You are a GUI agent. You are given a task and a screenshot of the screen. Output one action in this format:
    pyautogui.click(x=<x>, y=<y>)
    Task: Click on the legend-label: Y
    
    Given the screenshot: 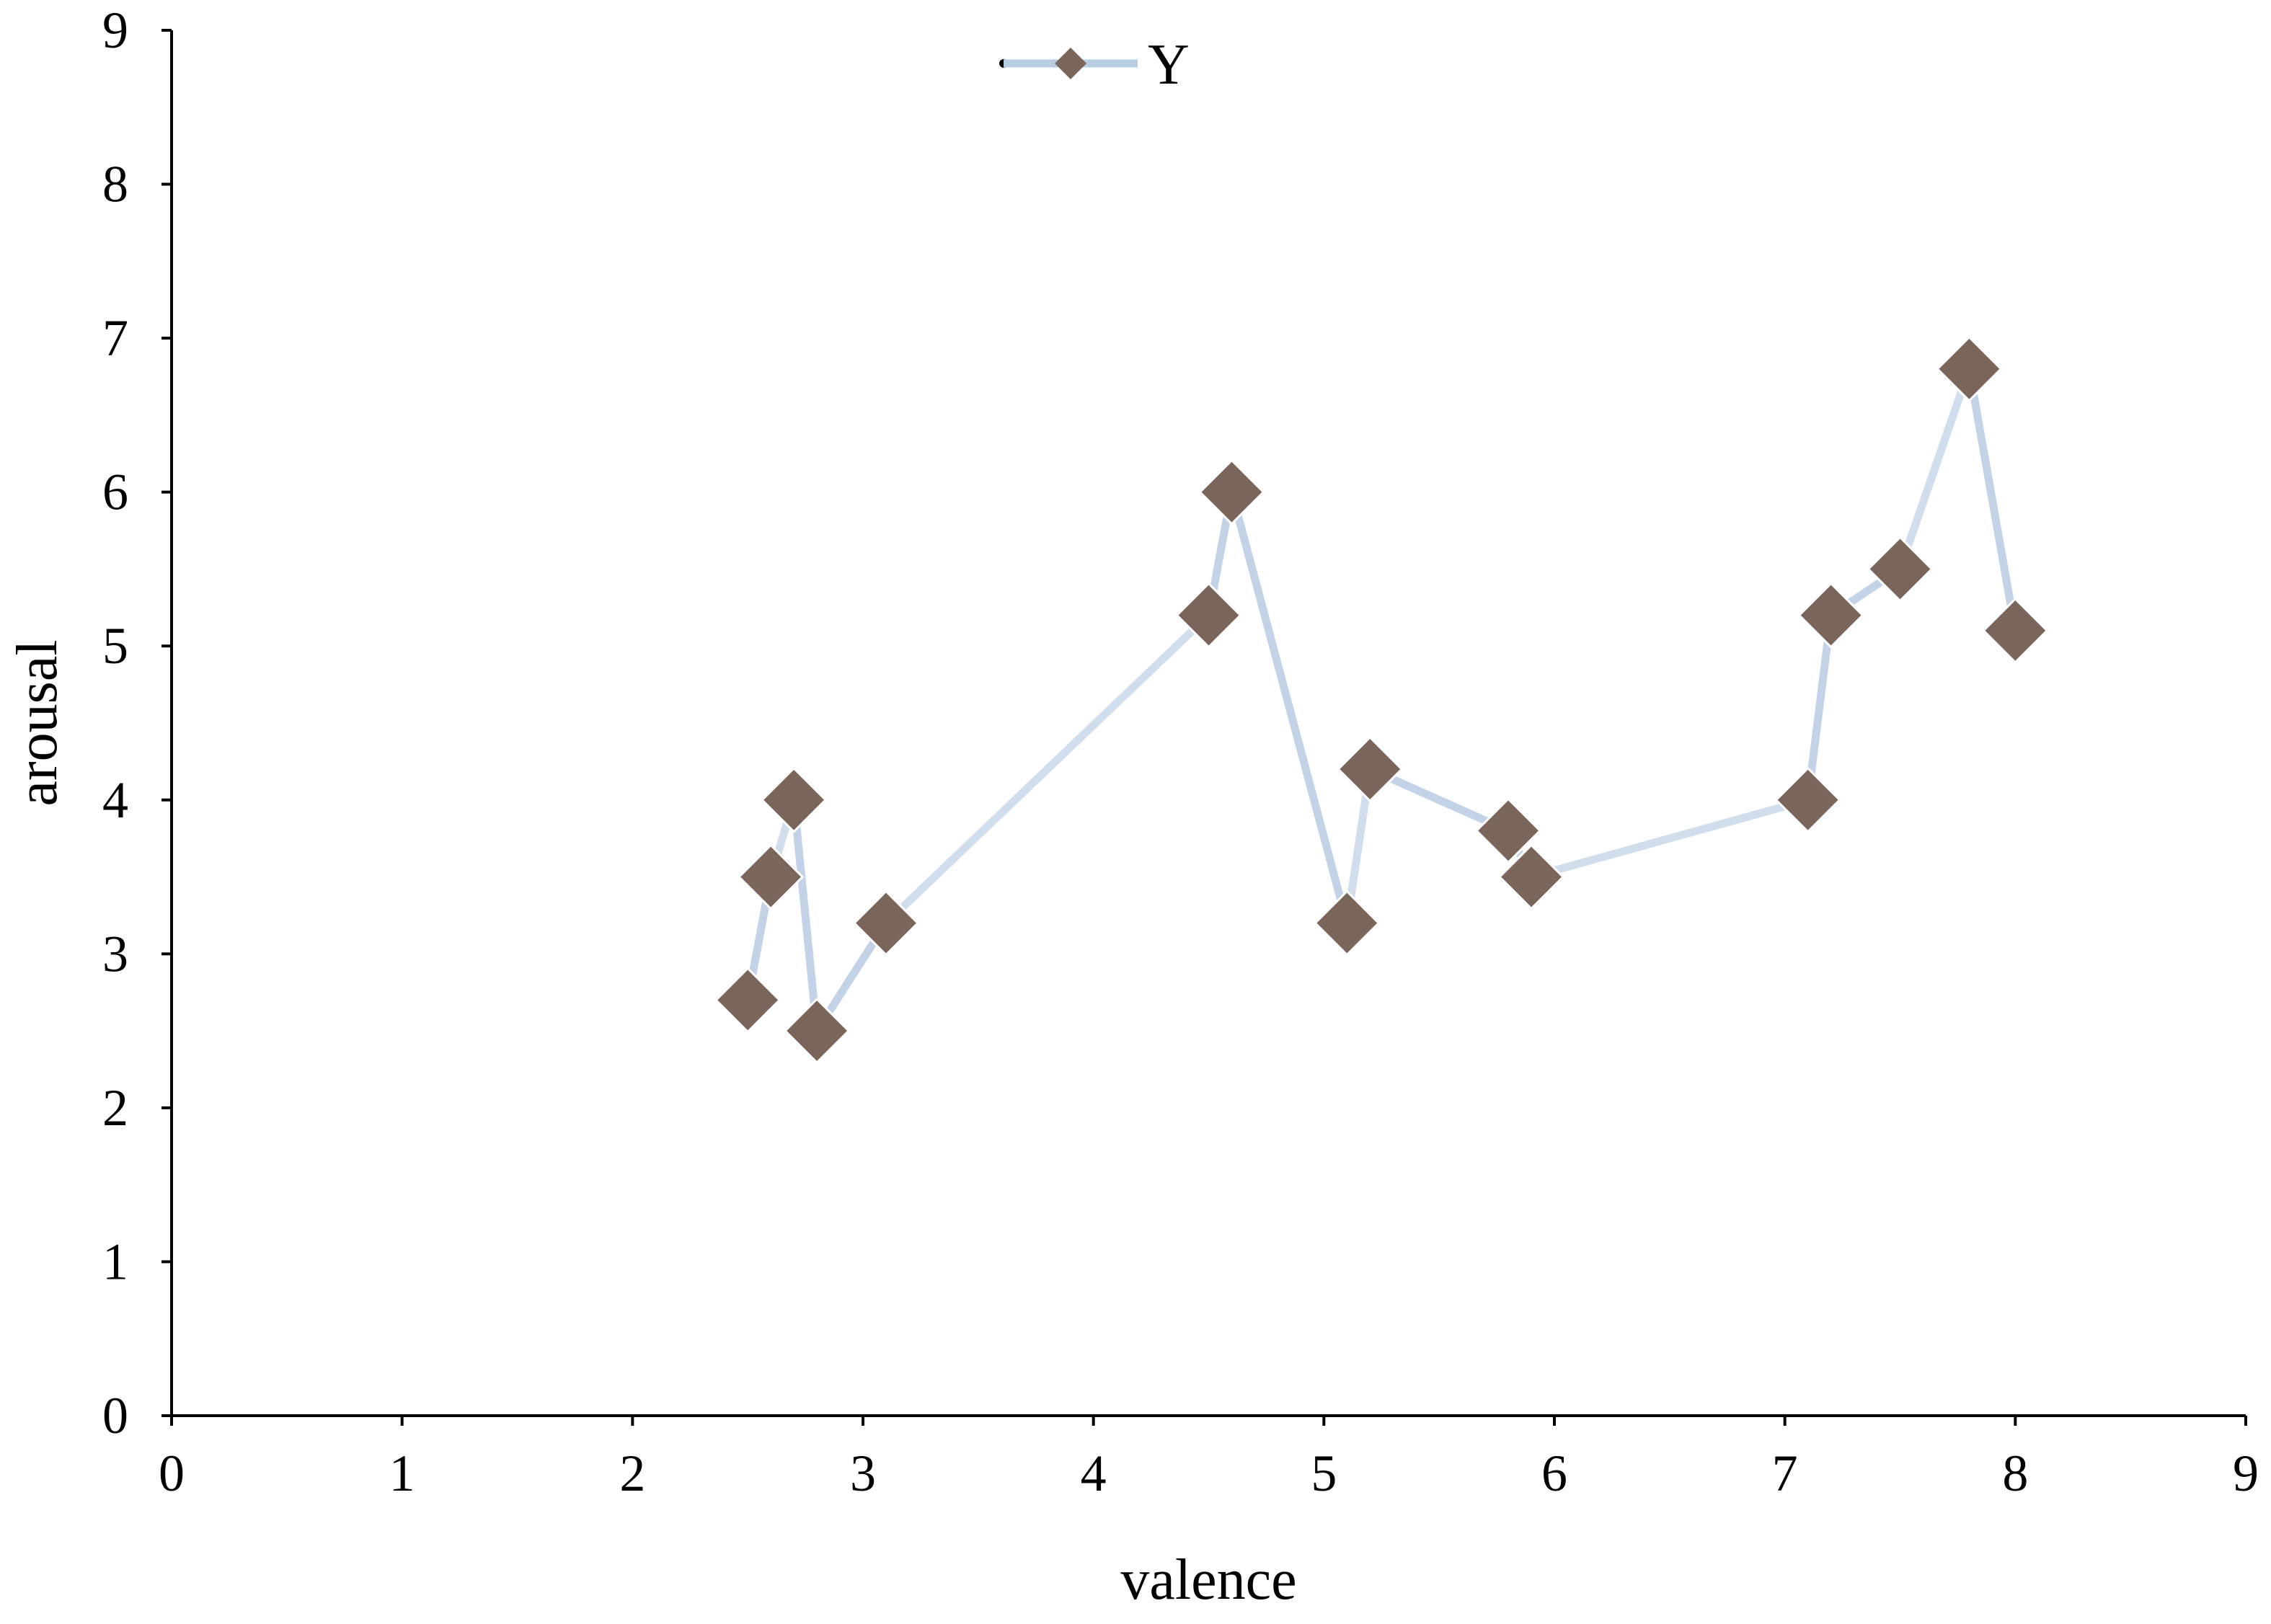 What is the action you would take?
    pyautogui.click(x=1169, y=65)
    